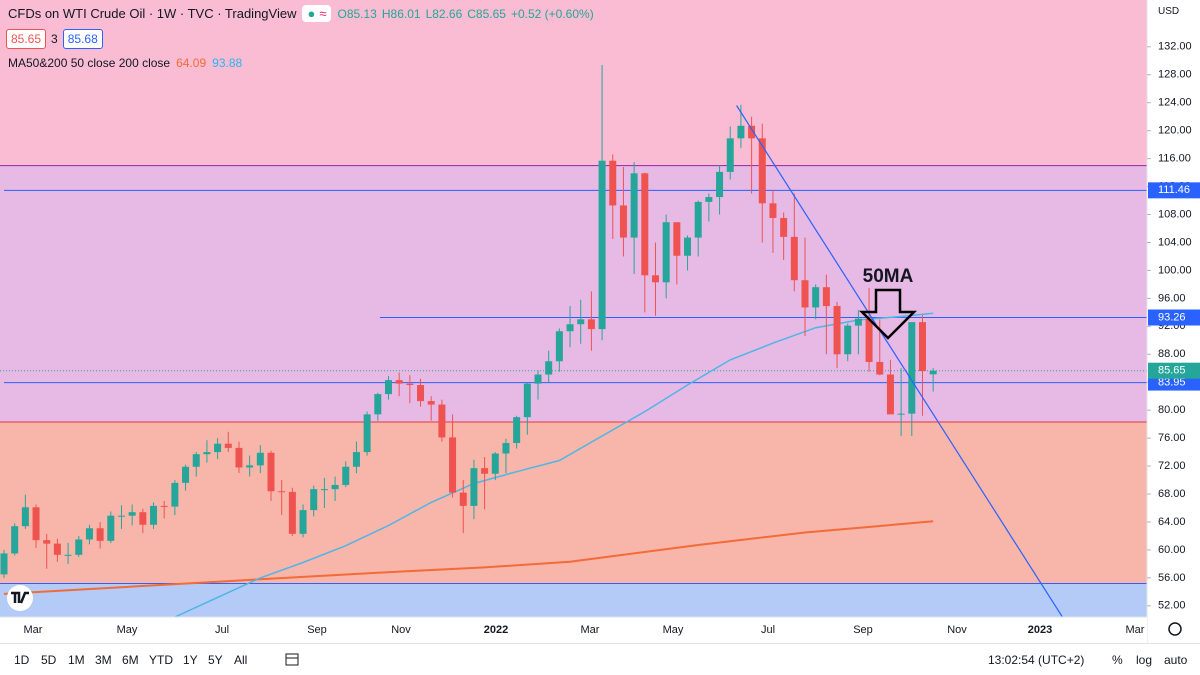 This screenshot has height=675, width=1200. Describe the element at coordinates (49, 660) in the screenshot. I see `range-button: 5D` at that location.